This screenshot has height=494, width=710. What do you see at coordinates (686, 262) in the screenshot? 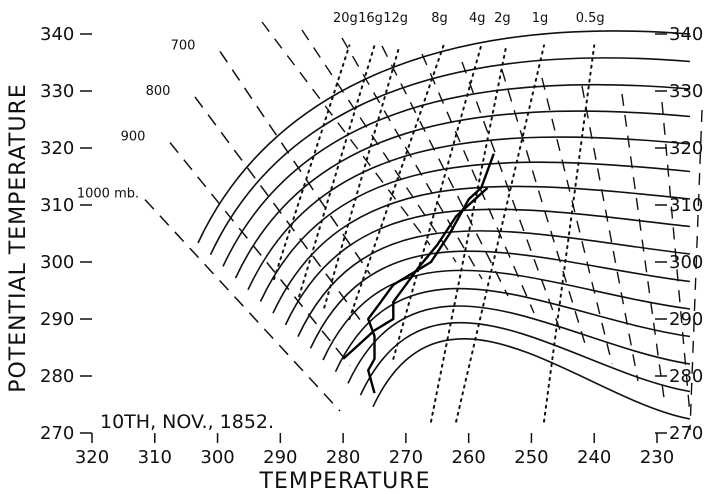
I see `y-tick-label-right: 300` at bounding box center [686, 262].